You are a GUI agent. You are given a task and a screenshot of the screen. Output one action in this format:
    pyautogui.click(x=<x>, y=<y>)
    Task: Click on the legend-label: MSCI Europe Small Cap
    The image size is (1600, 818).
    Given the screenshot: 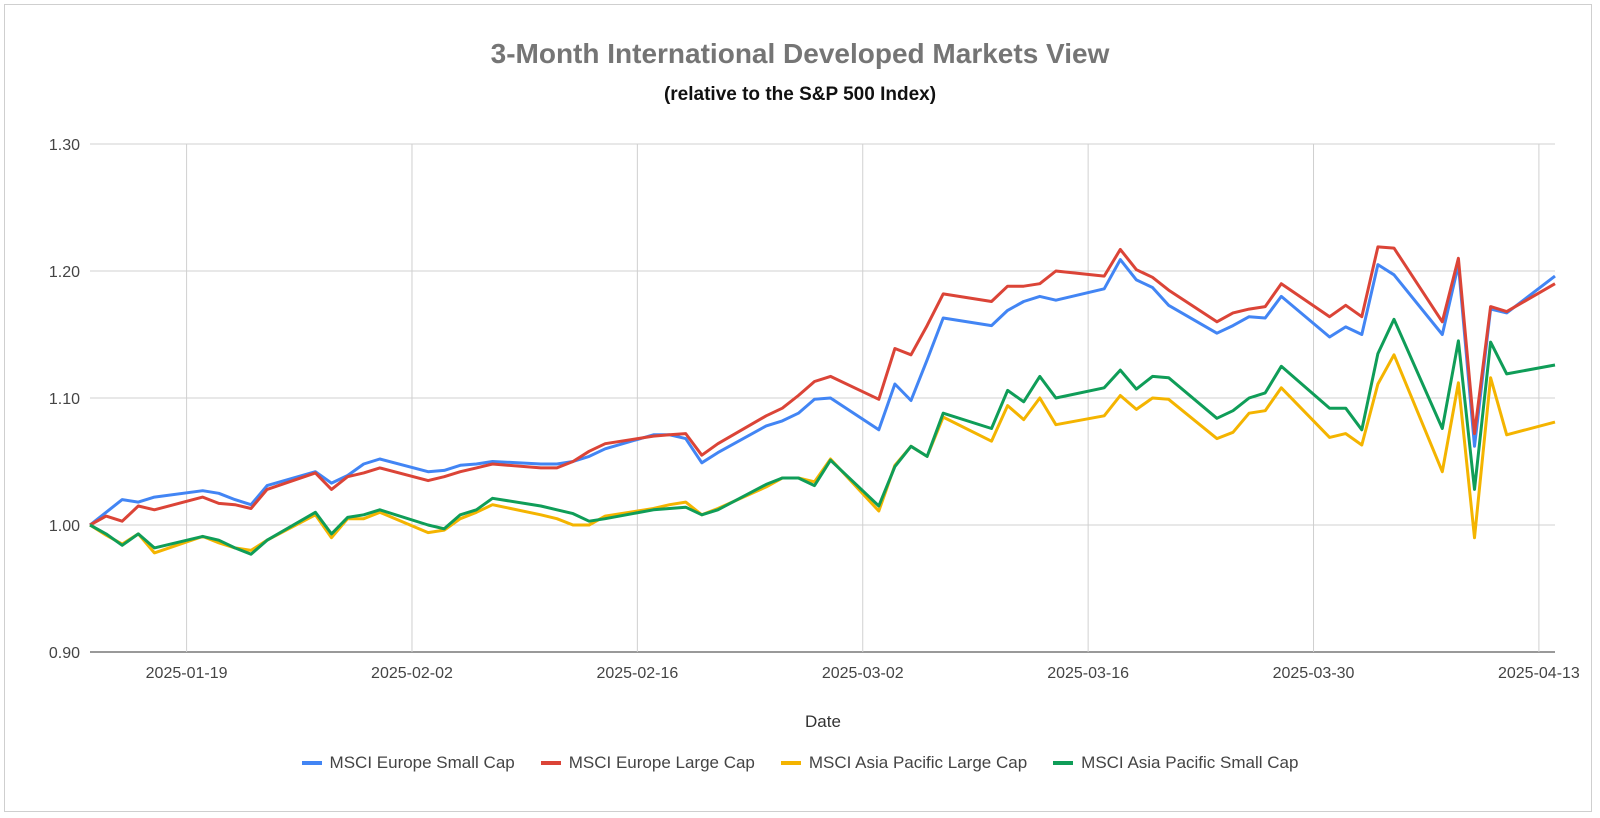 What is the action you would take?
    pyautogui.click(x=422, y=762)
    